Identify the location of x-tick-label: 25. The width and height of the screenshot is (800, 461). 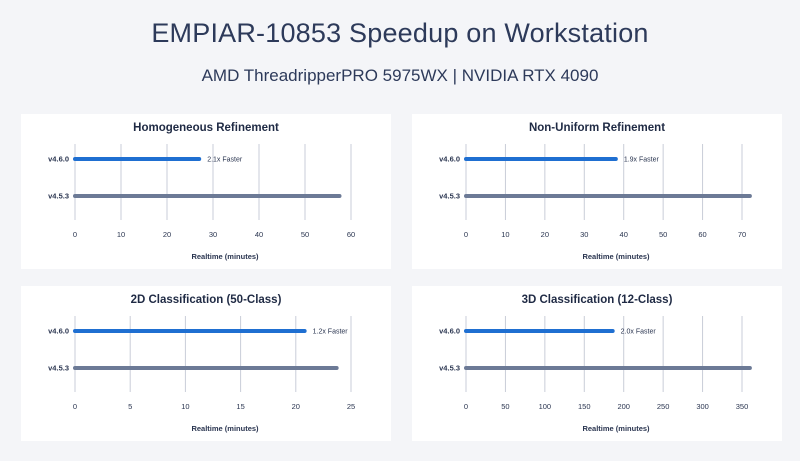
(351, 406).